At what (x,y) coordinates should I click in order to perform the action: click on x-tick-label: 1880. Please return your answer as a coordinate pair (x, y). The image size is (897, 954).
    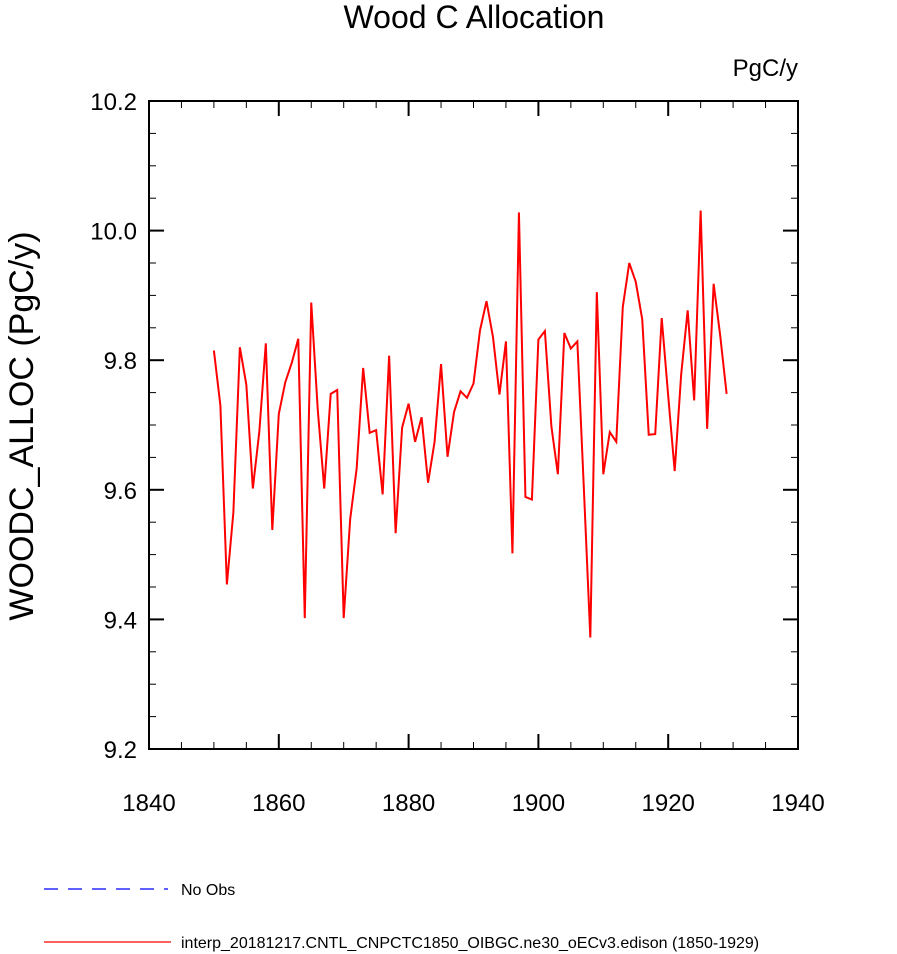
    Looking at the image, I should click on (408, 803).